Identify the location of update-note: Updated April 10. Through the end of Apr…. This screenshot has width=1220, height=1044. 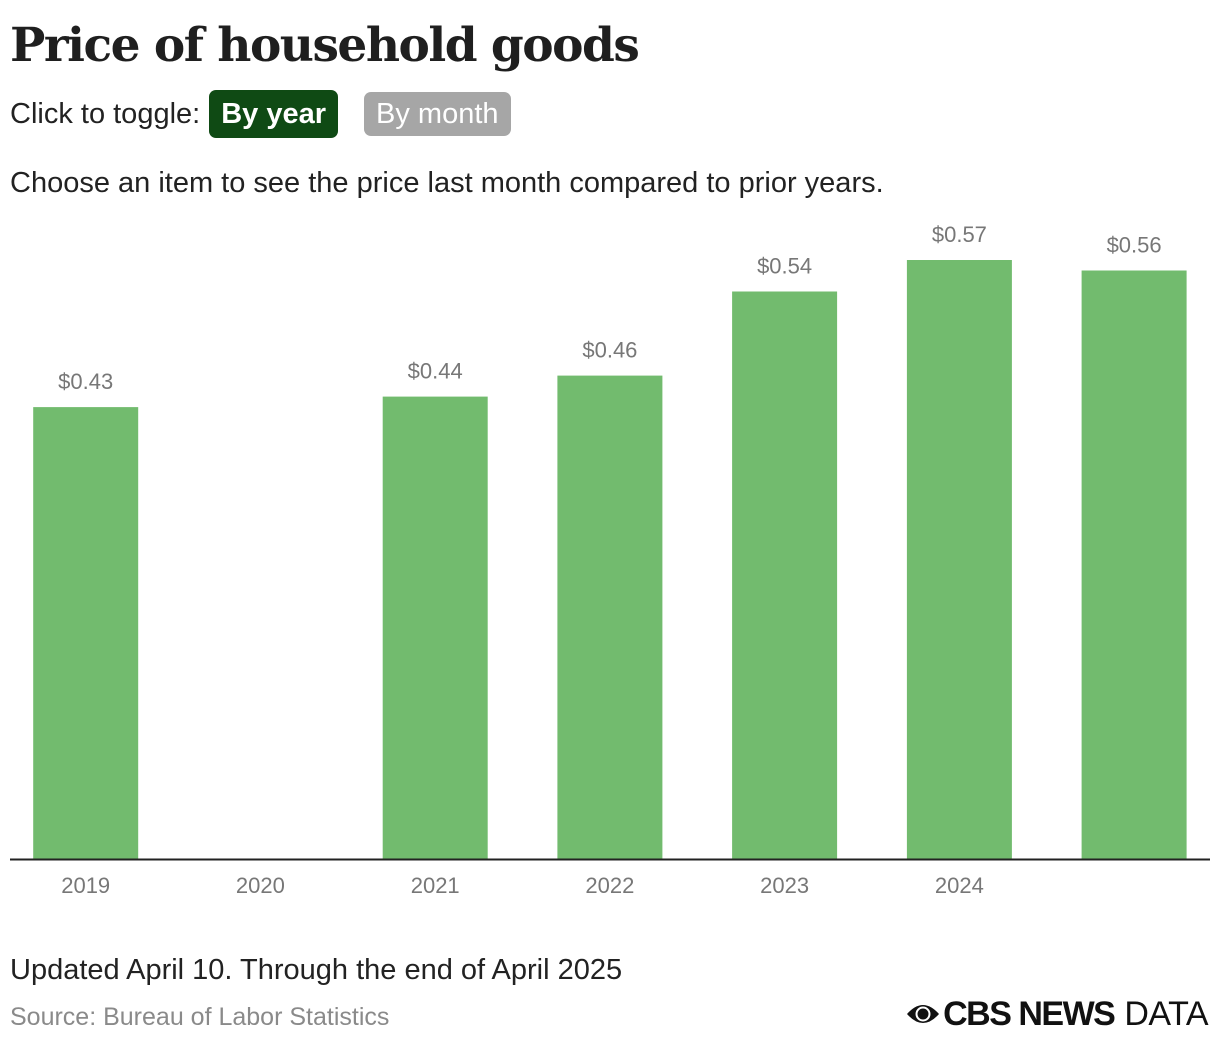
(316, 970).